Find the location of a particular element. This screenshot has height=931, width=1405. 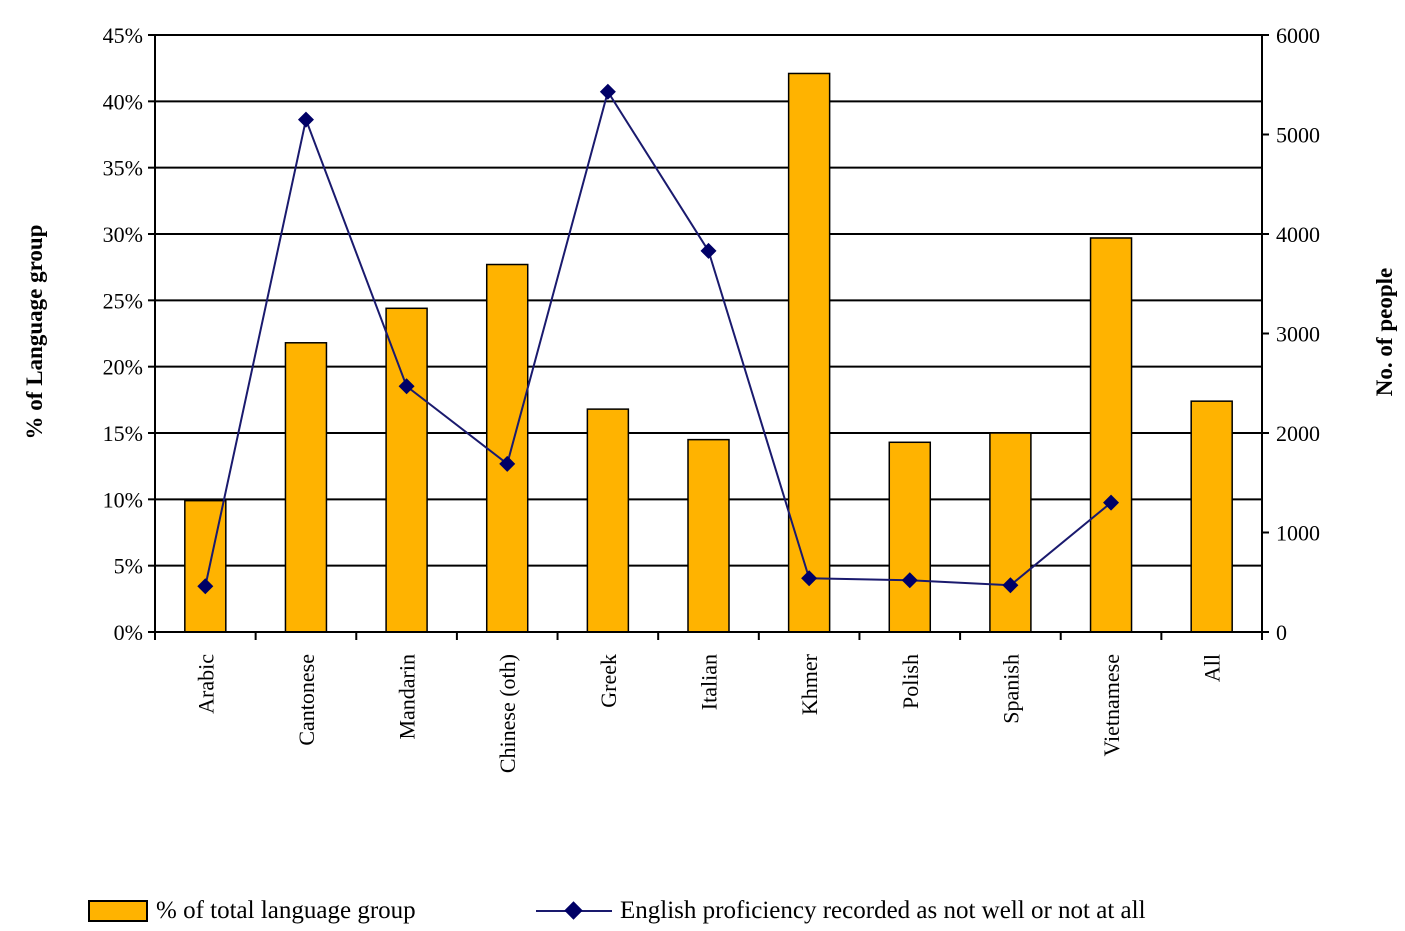

right-tick-label: 4000 is located at coordinates (1298, 234).